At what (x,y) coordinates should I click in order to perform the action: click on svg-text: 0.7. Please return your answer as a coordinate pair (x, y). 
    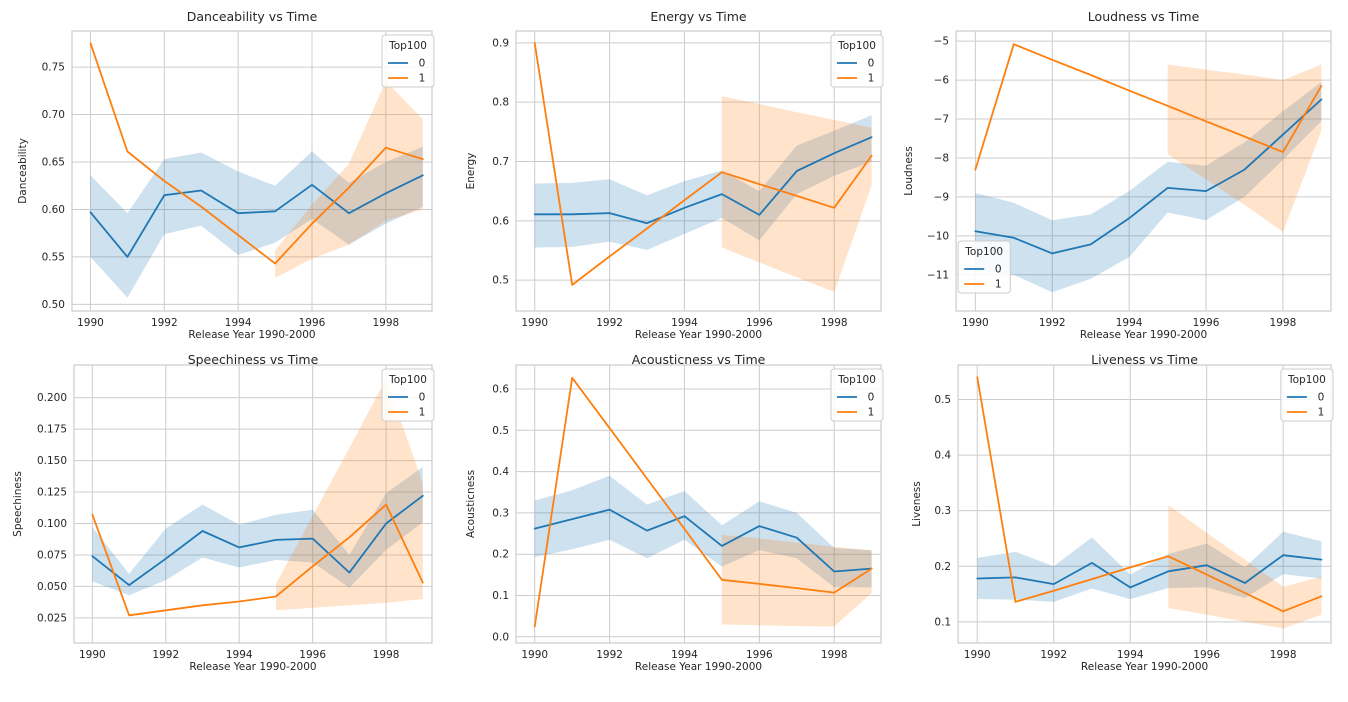
    Looking at the image, I should click on (500, 162).